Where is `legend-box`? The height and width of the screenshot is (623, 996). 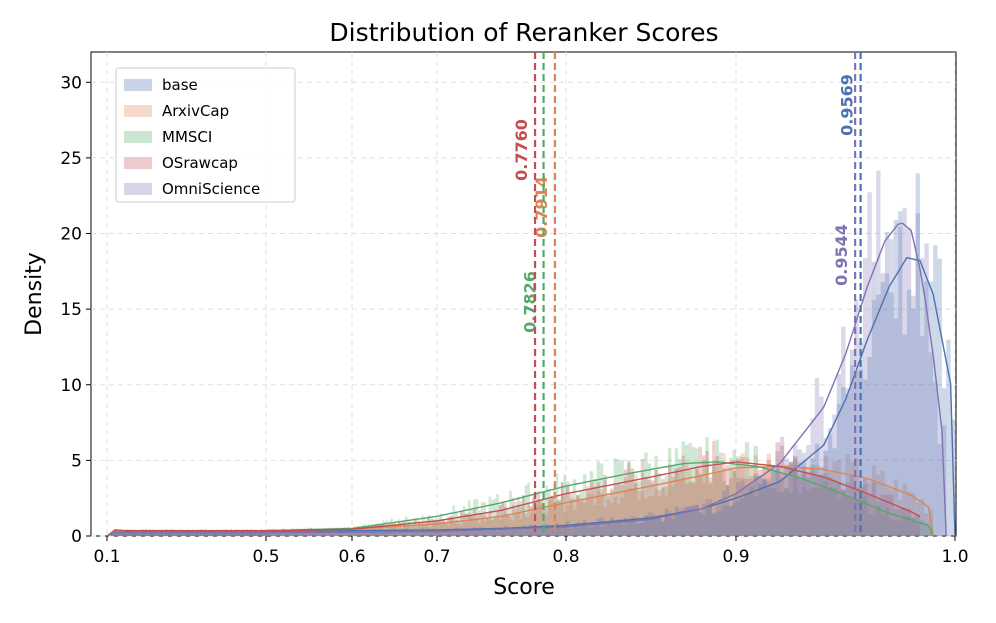
legend-box is located at coordinates (205, 135).